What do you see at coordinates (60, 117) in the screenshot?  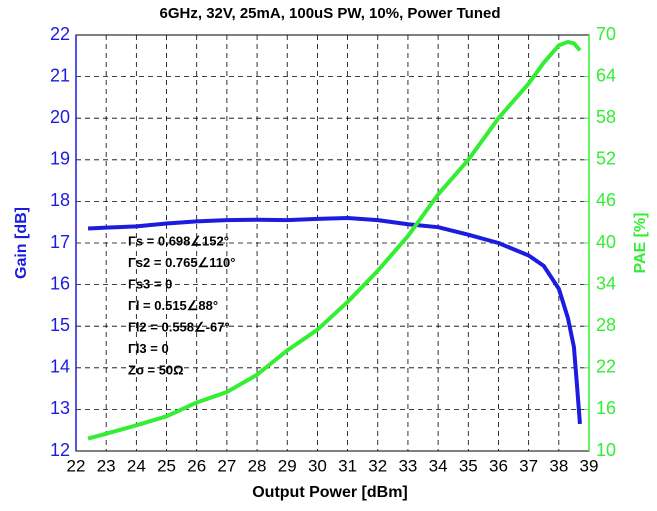 I see `y-tick-label: 20` at bounding box center [60, 117].